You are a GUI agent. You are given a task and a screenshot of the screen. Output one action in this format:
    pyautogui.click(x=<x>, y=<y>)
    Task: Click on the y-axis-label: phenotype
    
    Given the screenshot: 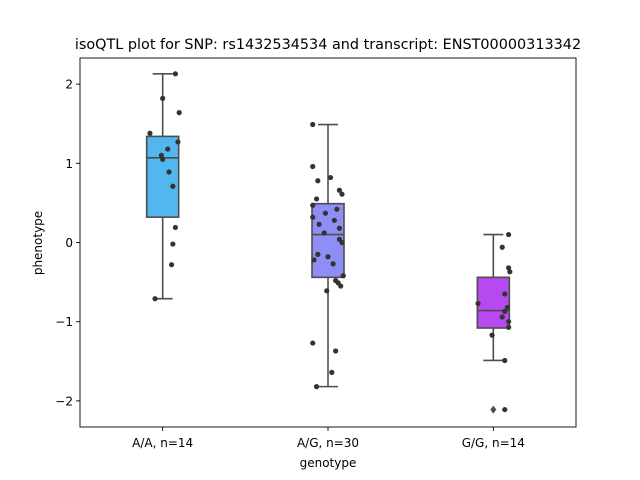 What is the action you would take?
    pyautogui.click(x=38, y=243)
    